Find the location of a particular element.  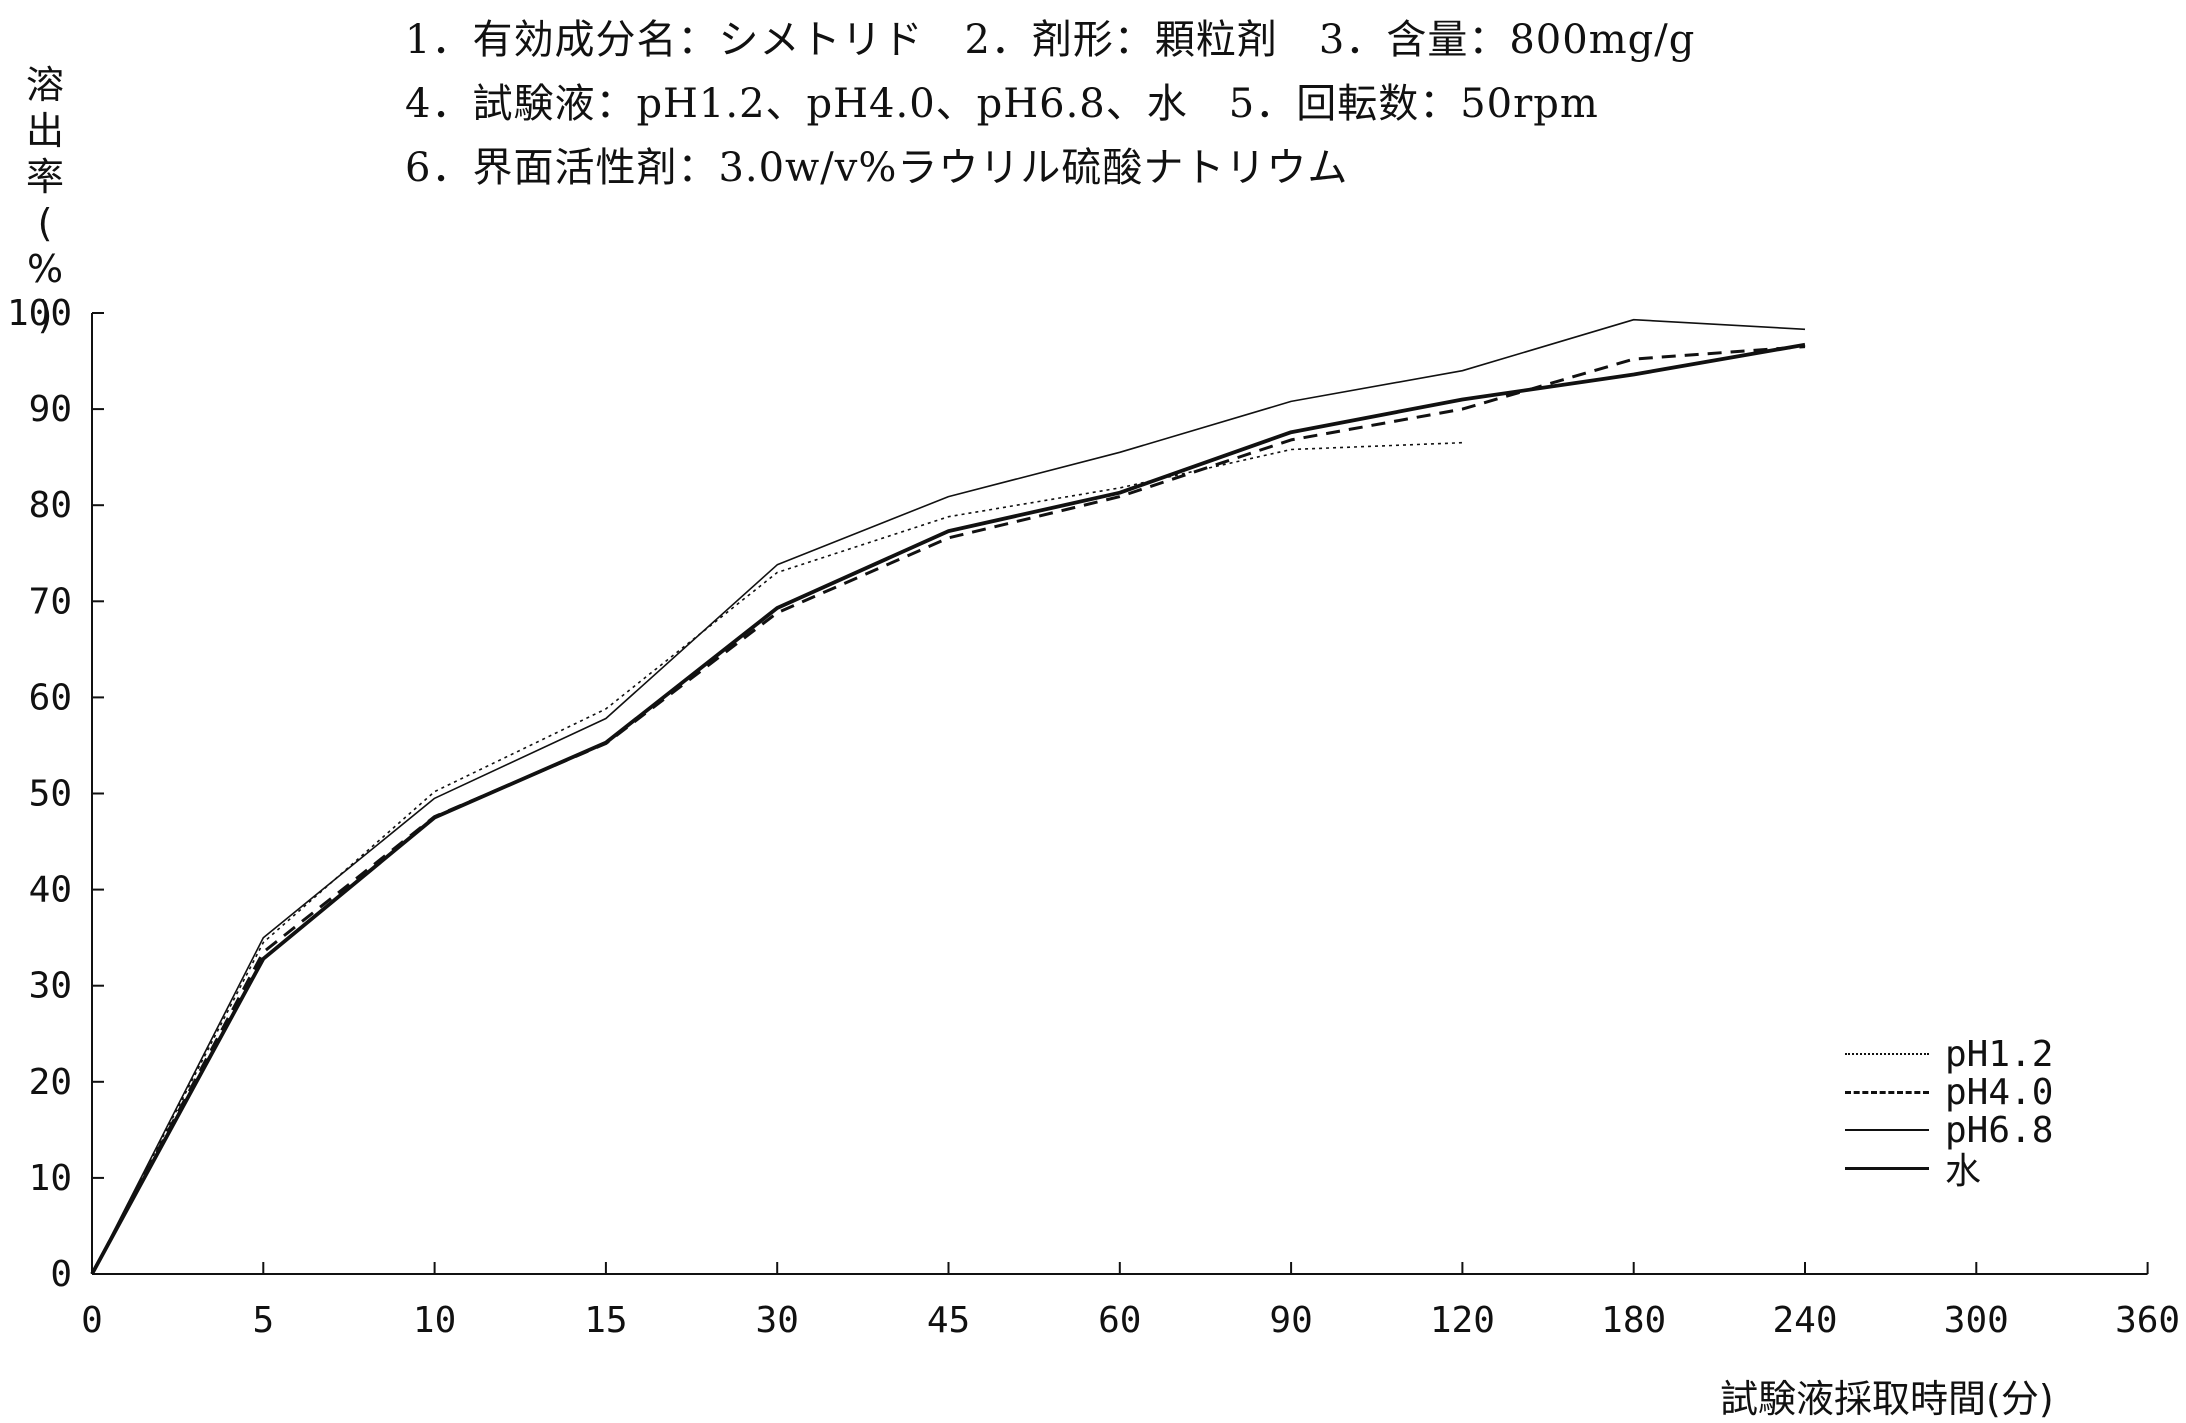

y-tick-label: 30 is located at coordinates (50, 986).